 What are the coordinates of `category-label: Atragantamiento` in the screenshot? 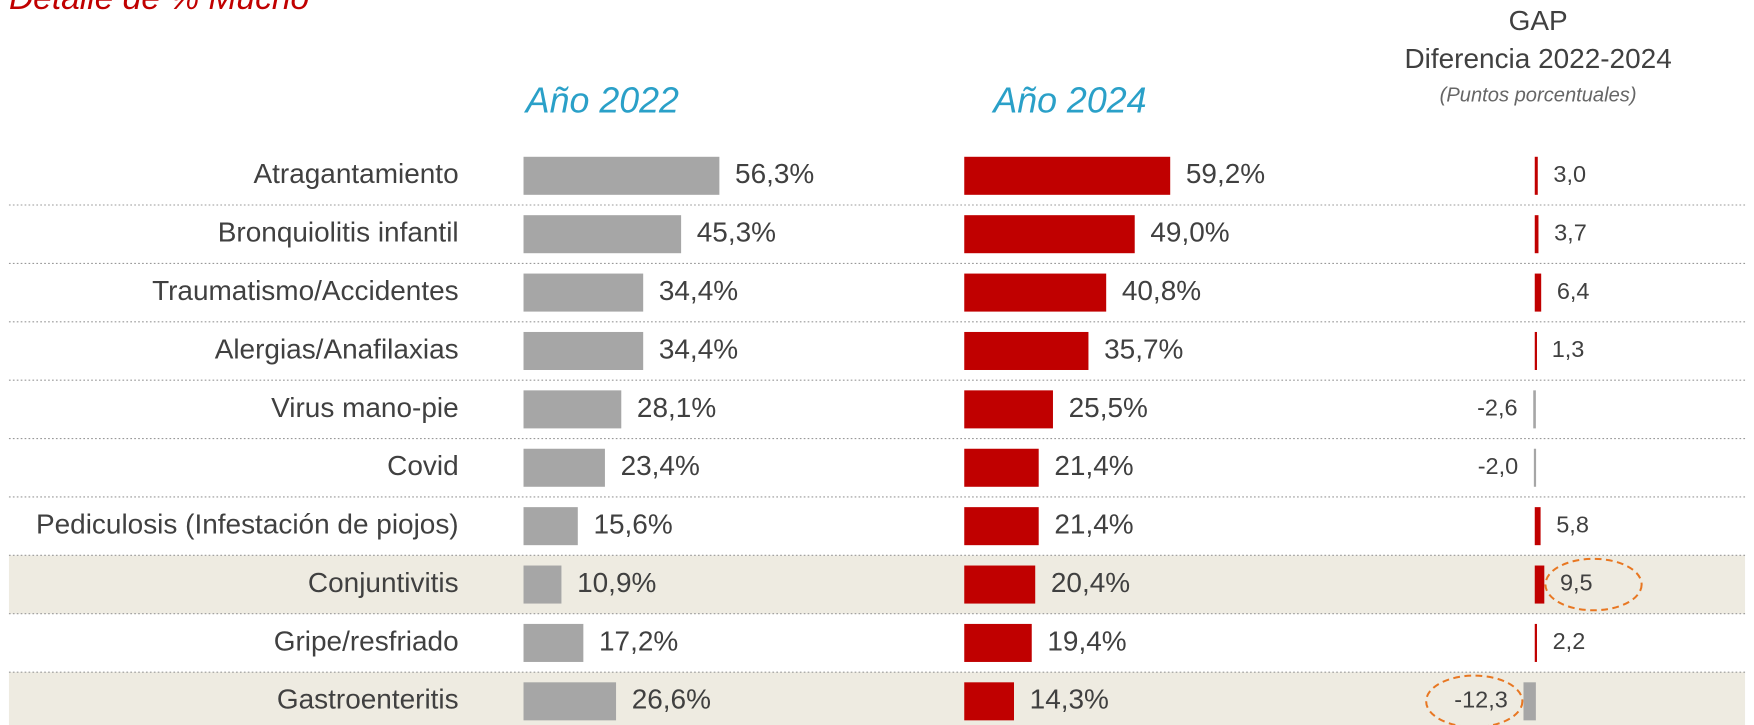 It's located at (356, 173).